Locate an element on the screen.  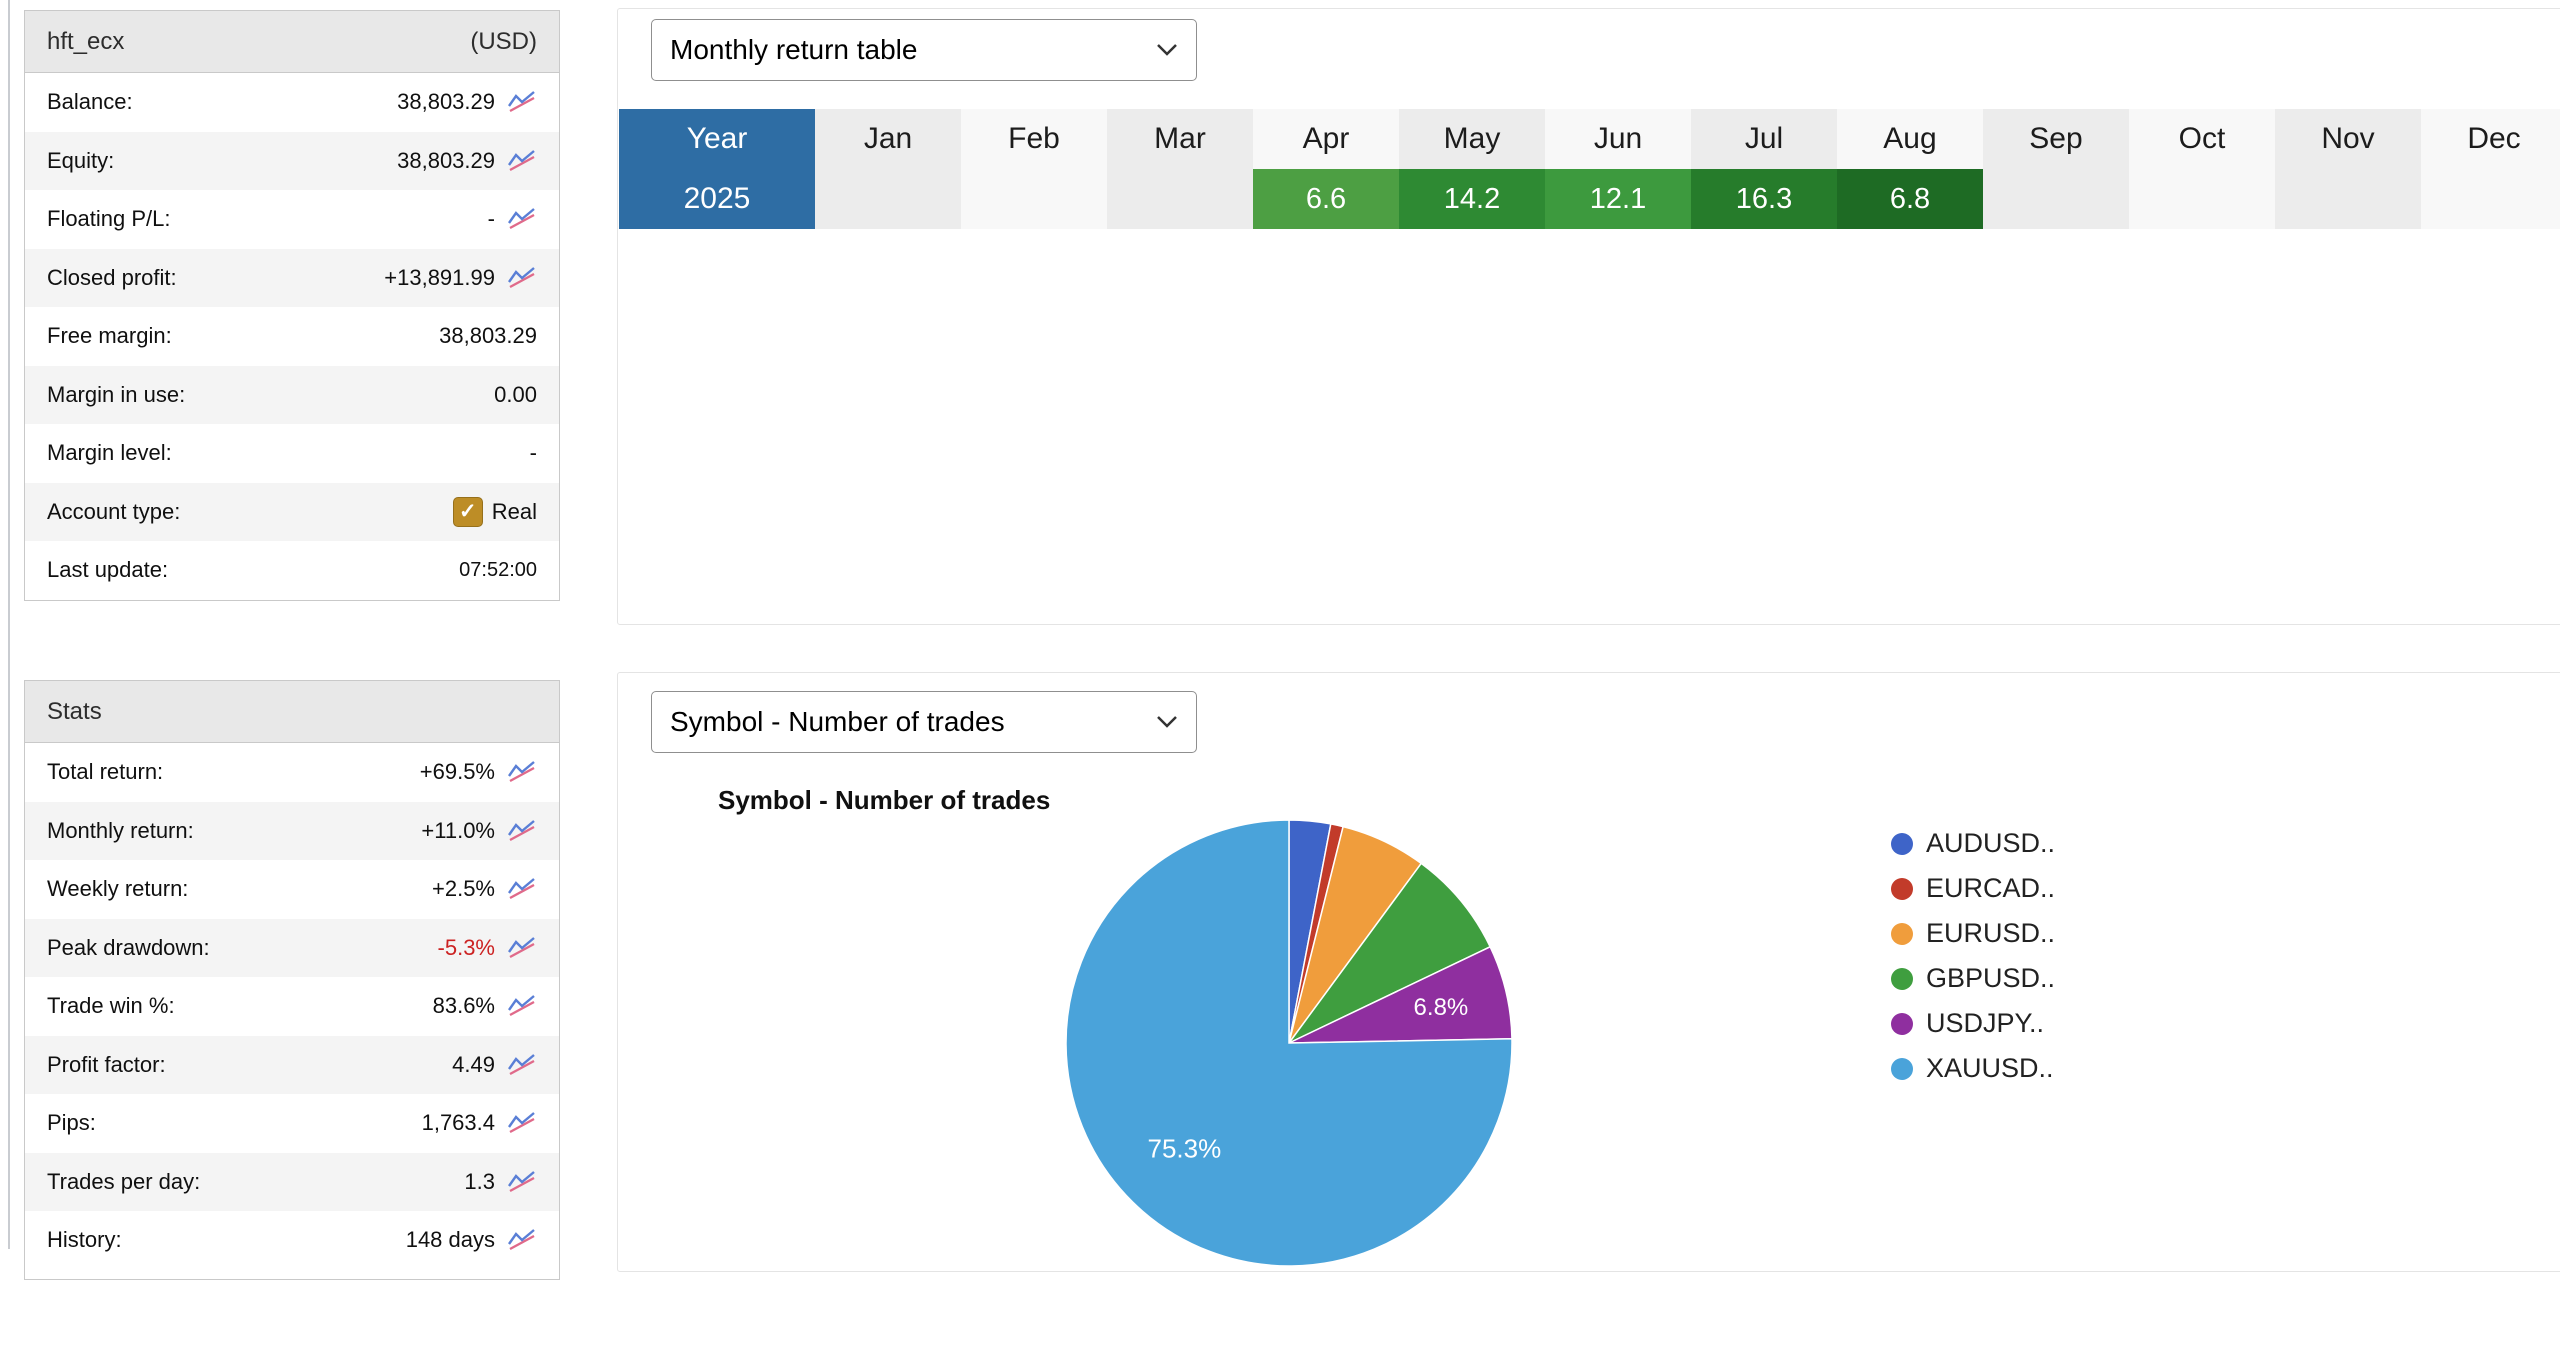
account-name: hft_ecx is located at coordinates (86, 41).